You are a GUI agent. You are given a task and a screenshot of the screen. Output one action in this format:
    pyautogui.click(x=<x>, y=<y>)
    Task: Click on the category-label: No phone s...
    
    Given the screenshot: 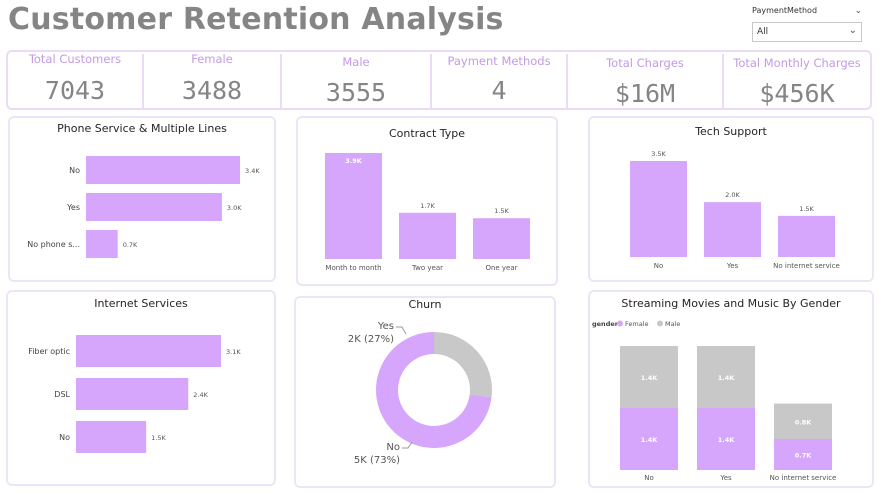 What is the action you would take?
    pyautogui.click(x=53, y=244)
    